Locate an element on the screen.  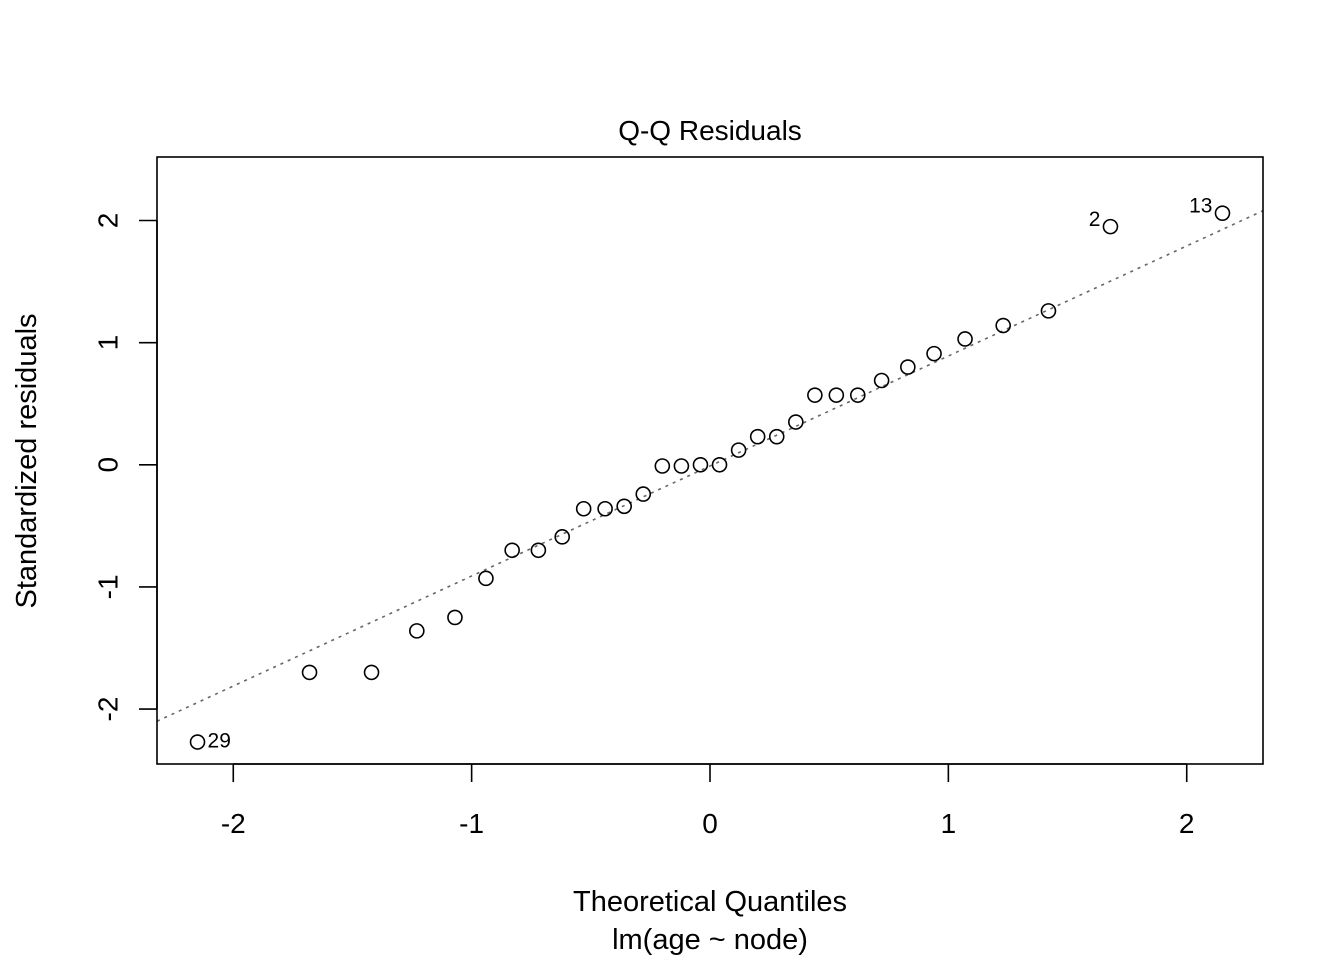
y-axis: -2 -1 0 1 2 is located at coordinates (125, 467).